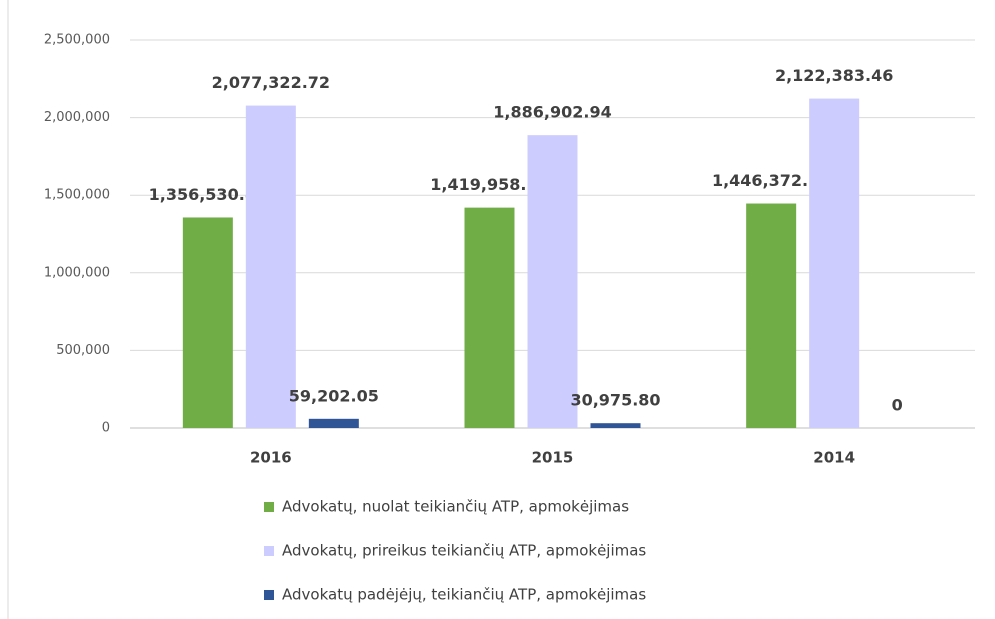  Describe the element at coordinates (77, 40) in the screenshot. I see `y-tick-label: 2,500,000` at that location.